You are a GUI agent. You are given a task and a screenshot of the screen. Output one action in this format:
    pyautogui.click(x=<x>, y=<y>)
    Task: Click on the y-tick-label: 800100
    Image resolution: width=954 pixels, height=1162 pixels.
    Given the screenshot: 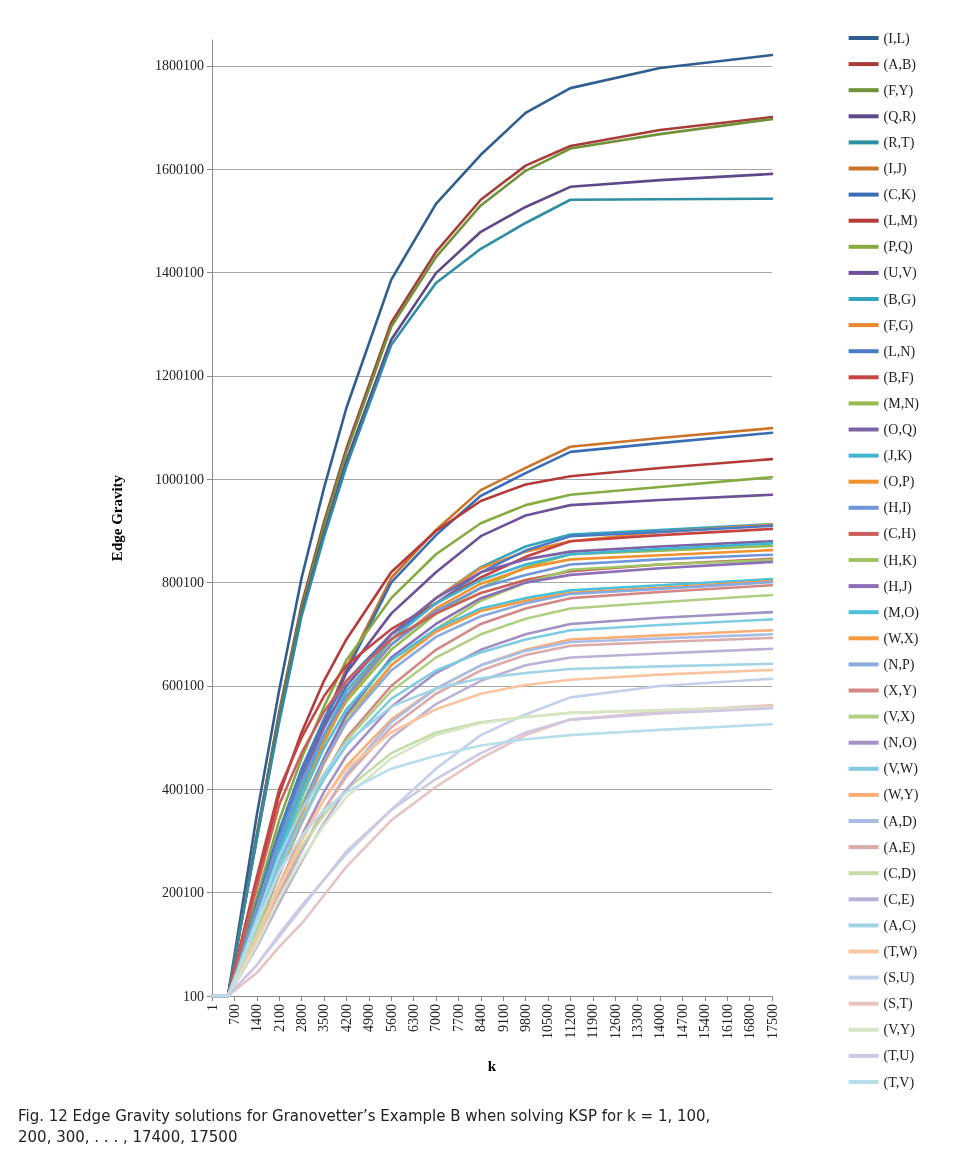 What is the action you would take?
    pyautogui.click(x=183, y=583)
    